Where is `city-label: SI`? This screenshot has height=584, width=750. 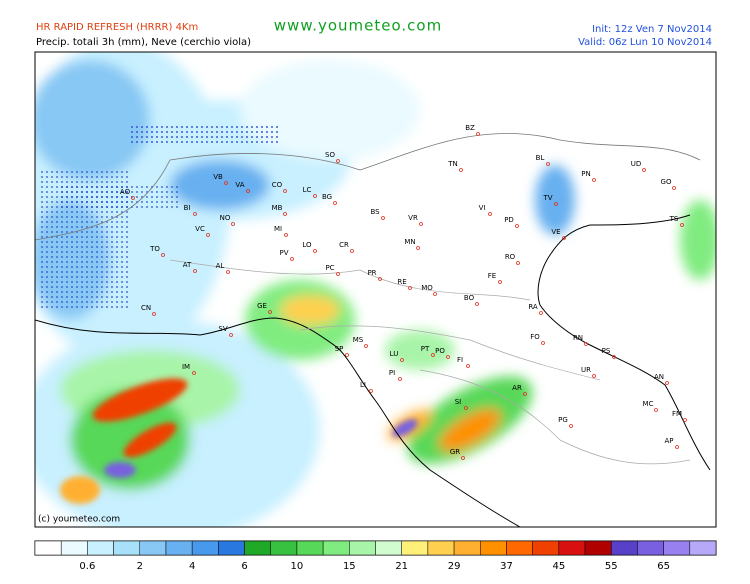
city-label: SI is located at coordinates (458, 402).